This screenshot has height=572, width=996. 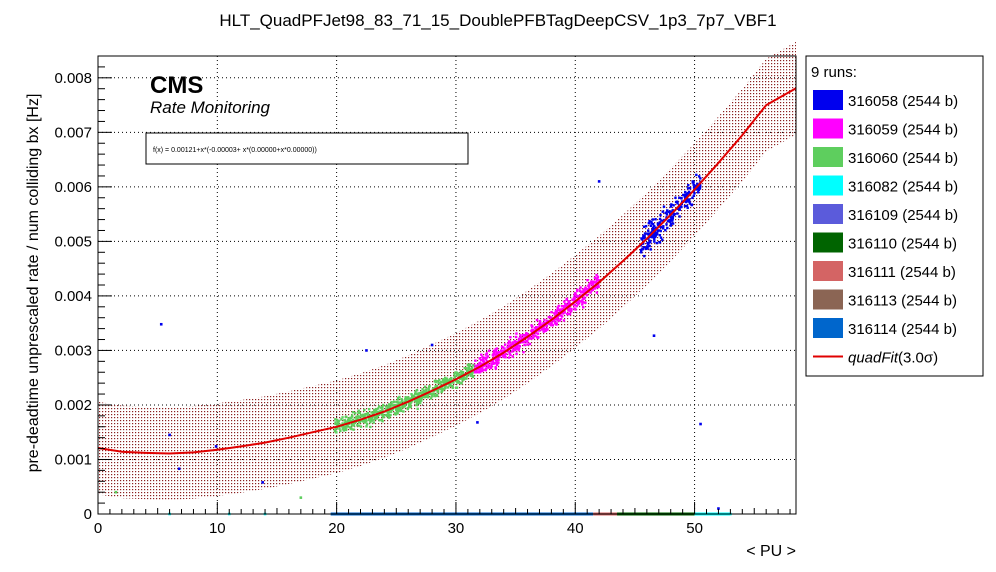 I want to click on x-tick-label: 30, so click(x=456, y=528).